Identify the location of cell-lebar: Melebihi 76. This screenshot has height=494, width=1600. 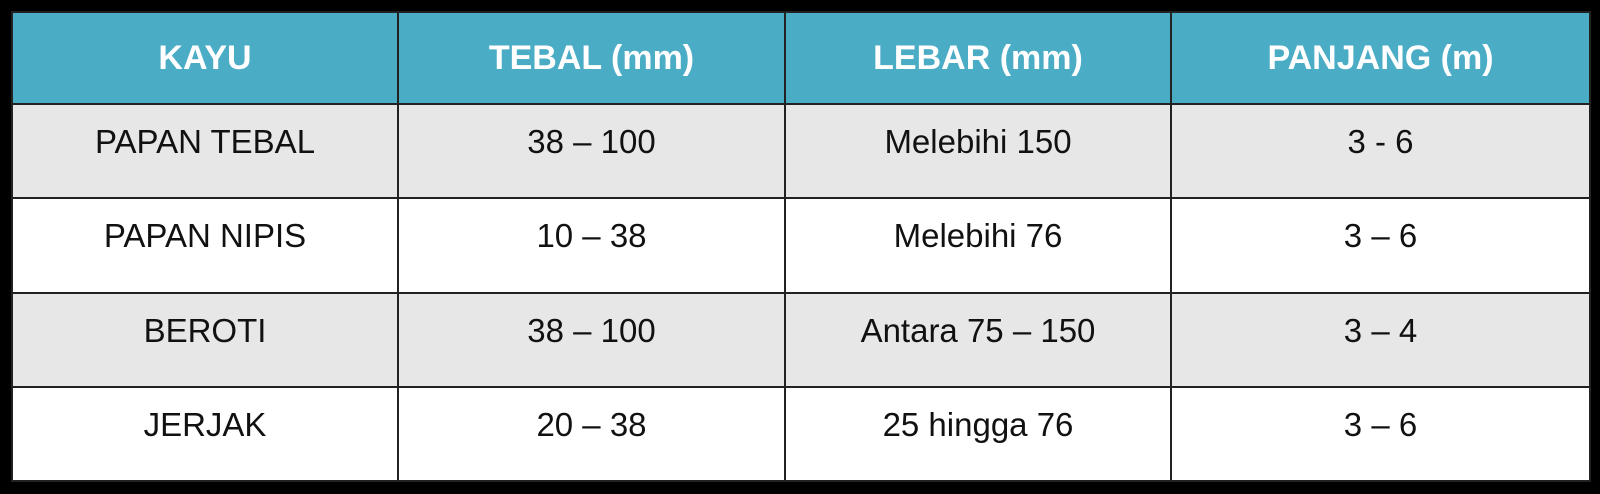
(978, 245).